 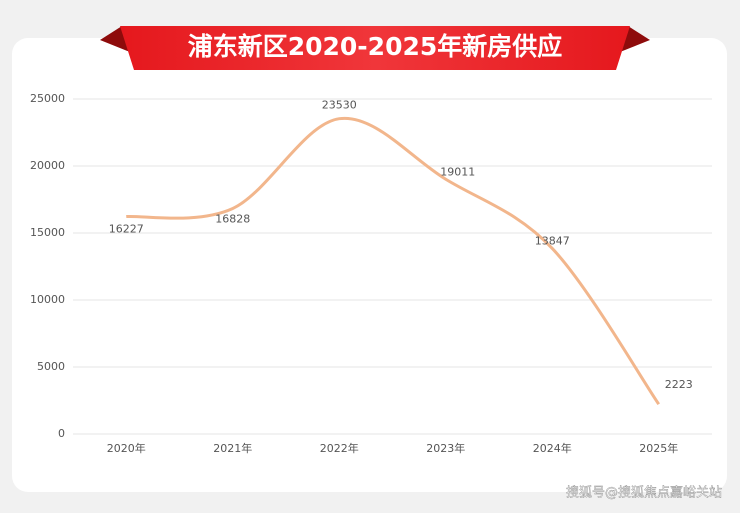 What do you see at coordinates (61, 433) in the screenshot?
I see `y-tick-label: 0` at bounding box center [61, 433].